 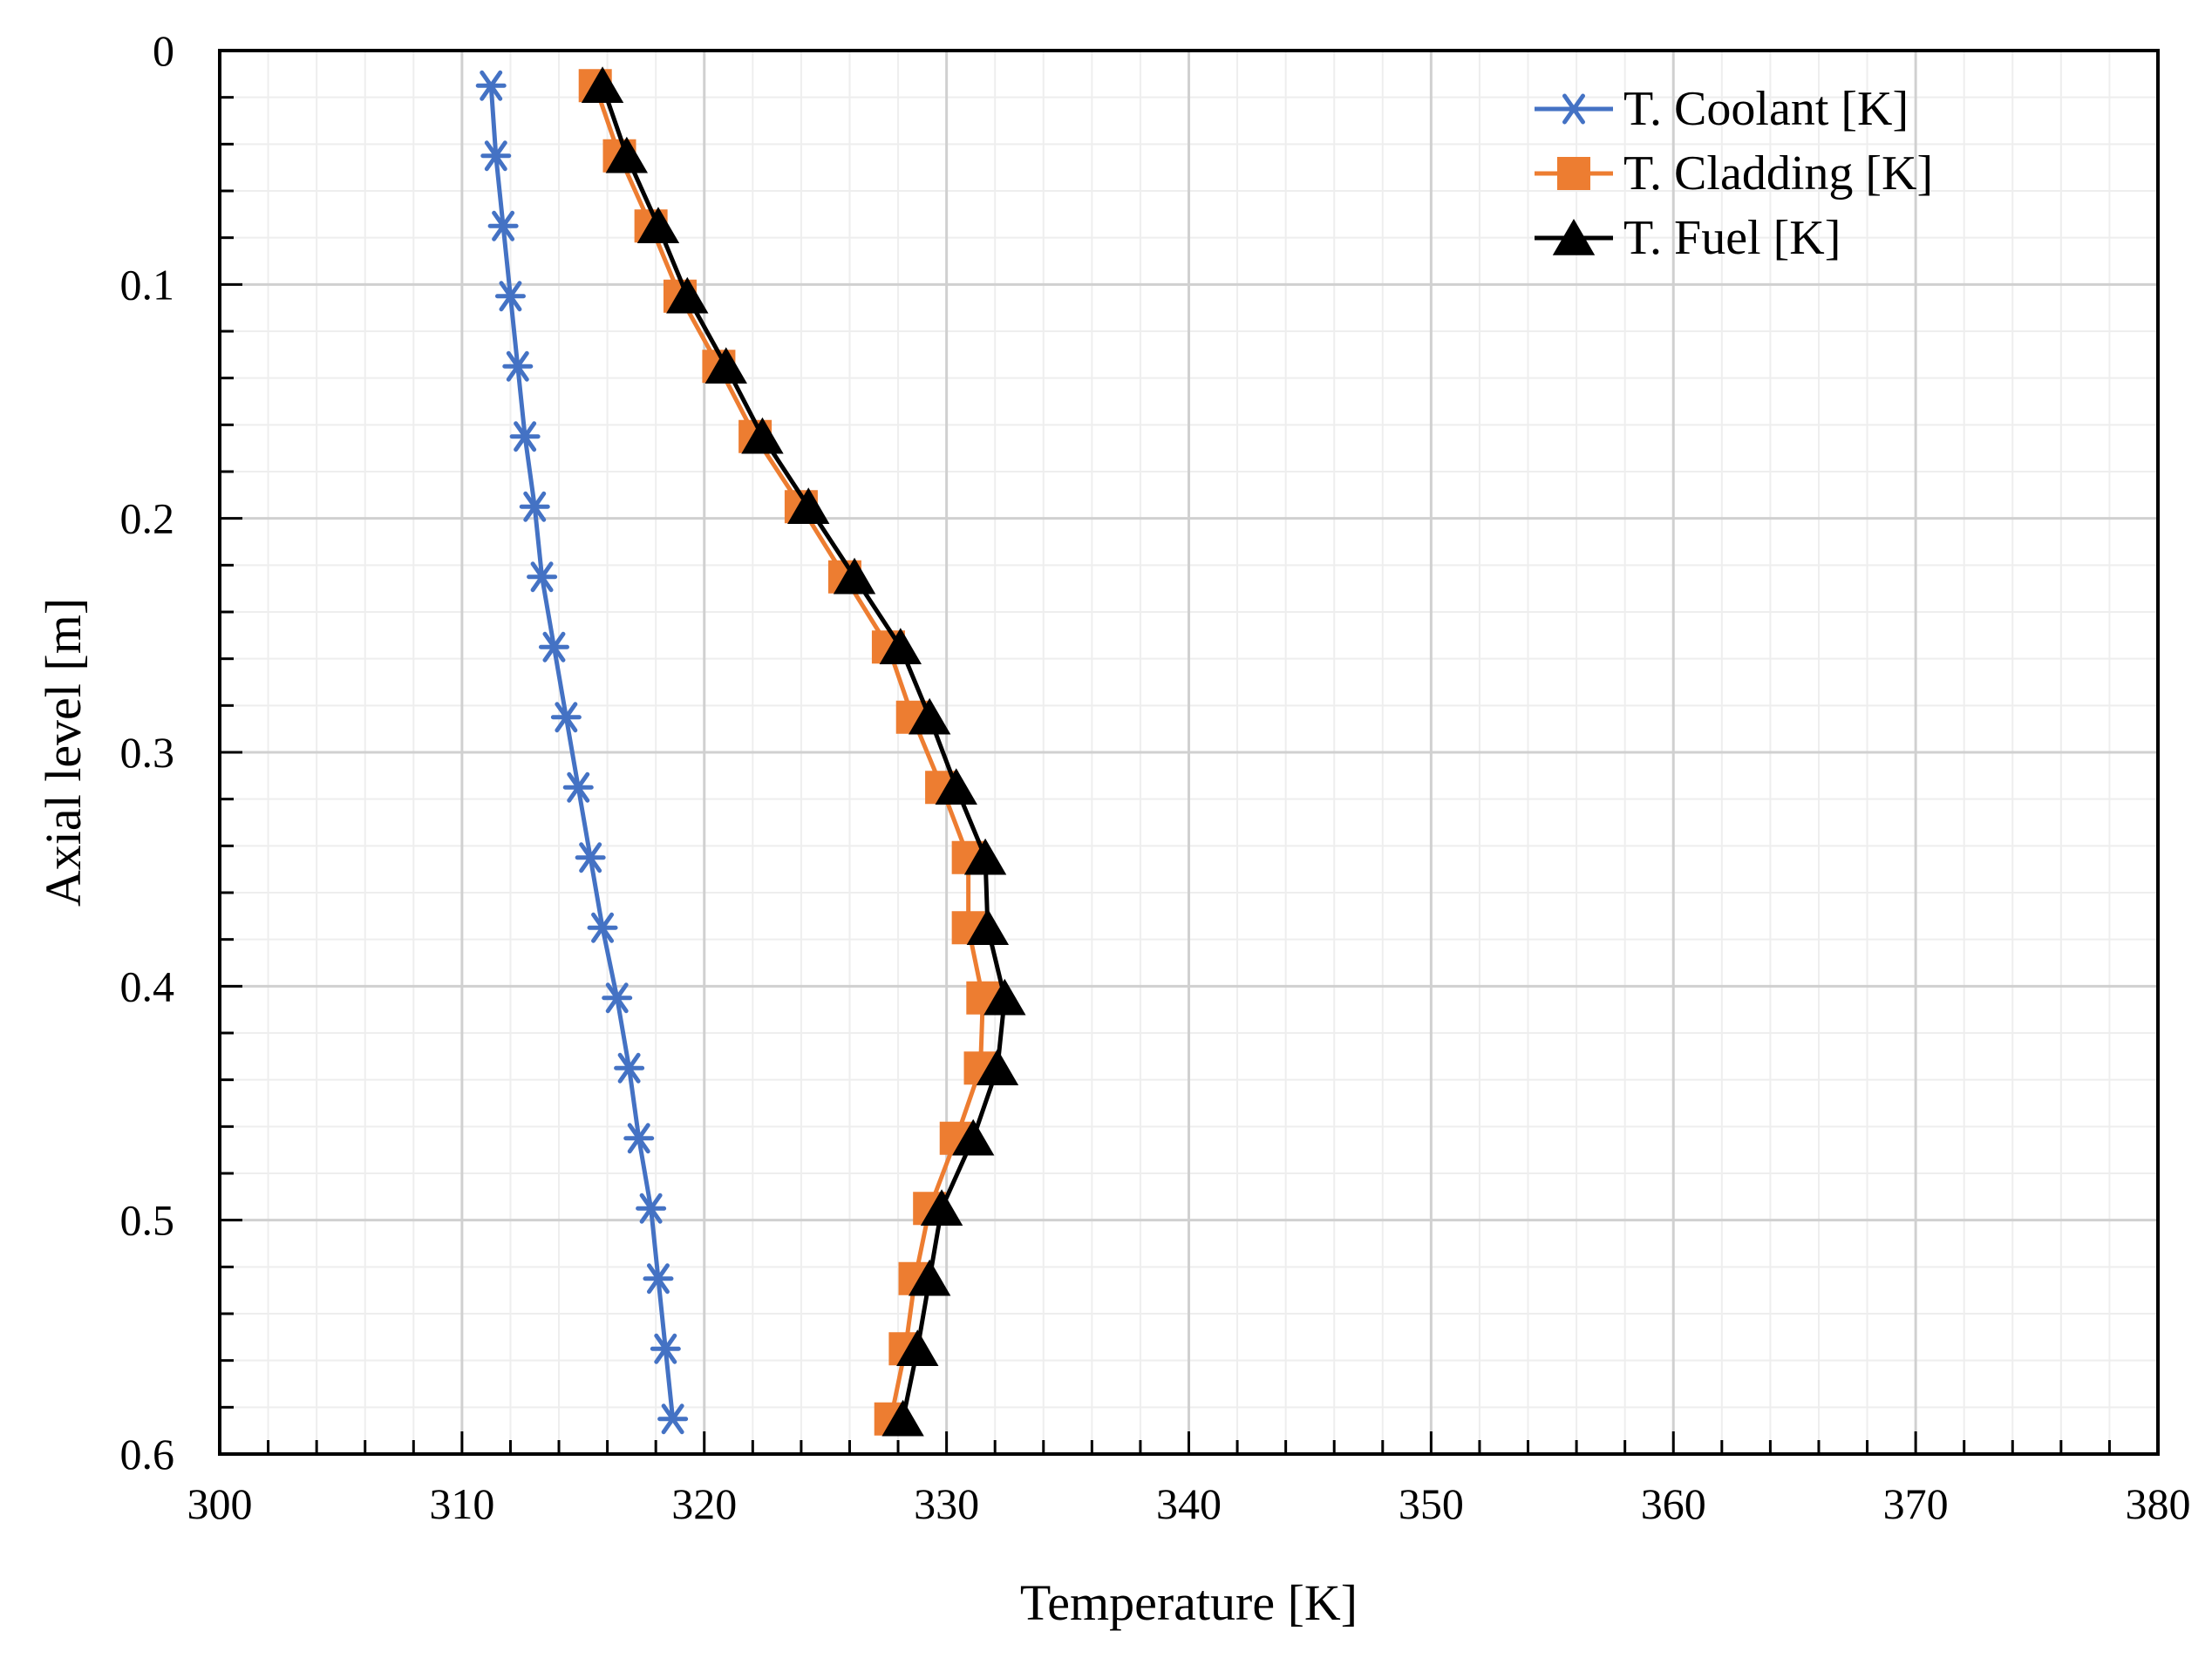 I want to click on x-tick-label: 340, so click(x=1189, y=1503).